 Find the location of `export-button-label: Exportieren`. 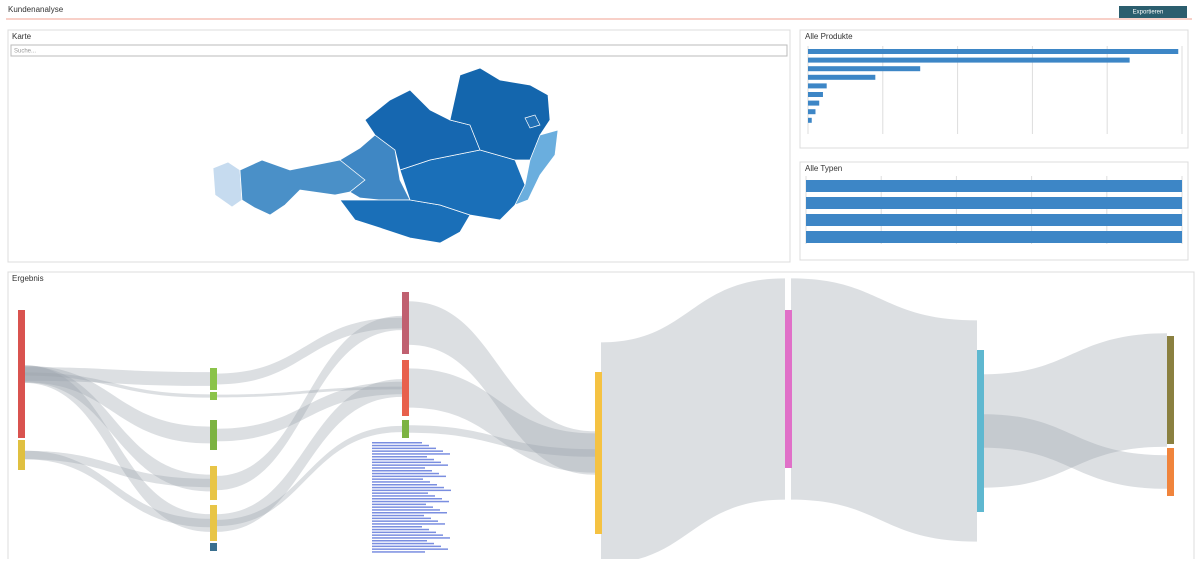

export-button-label: Exportieren is located at coordinates (1148, 13).